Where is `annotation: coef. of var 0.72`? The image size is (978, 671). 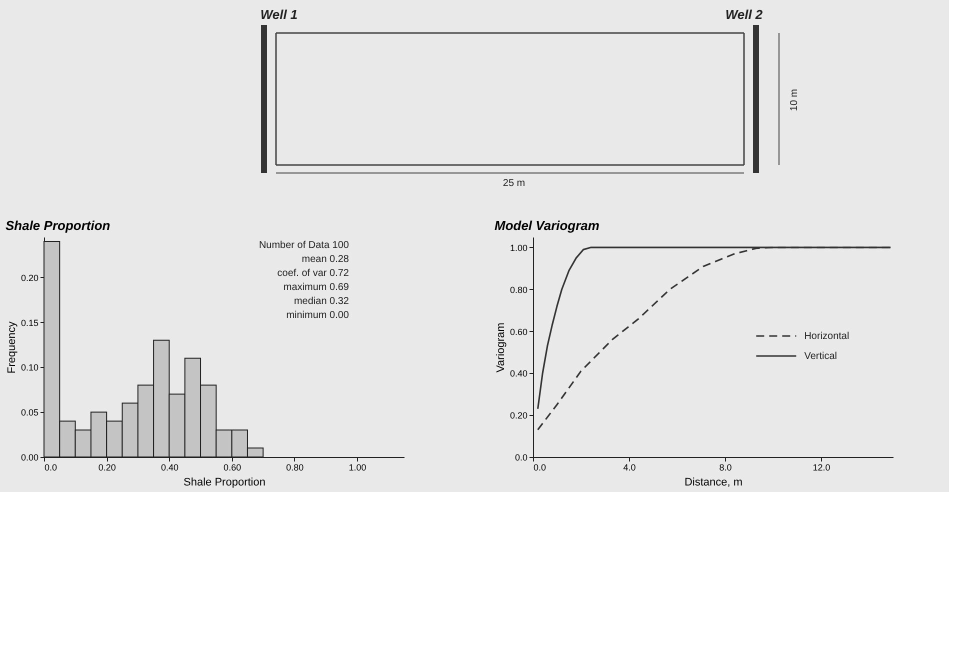
annotation: coef. of var 0.72 is located at coordinates (313, 273).